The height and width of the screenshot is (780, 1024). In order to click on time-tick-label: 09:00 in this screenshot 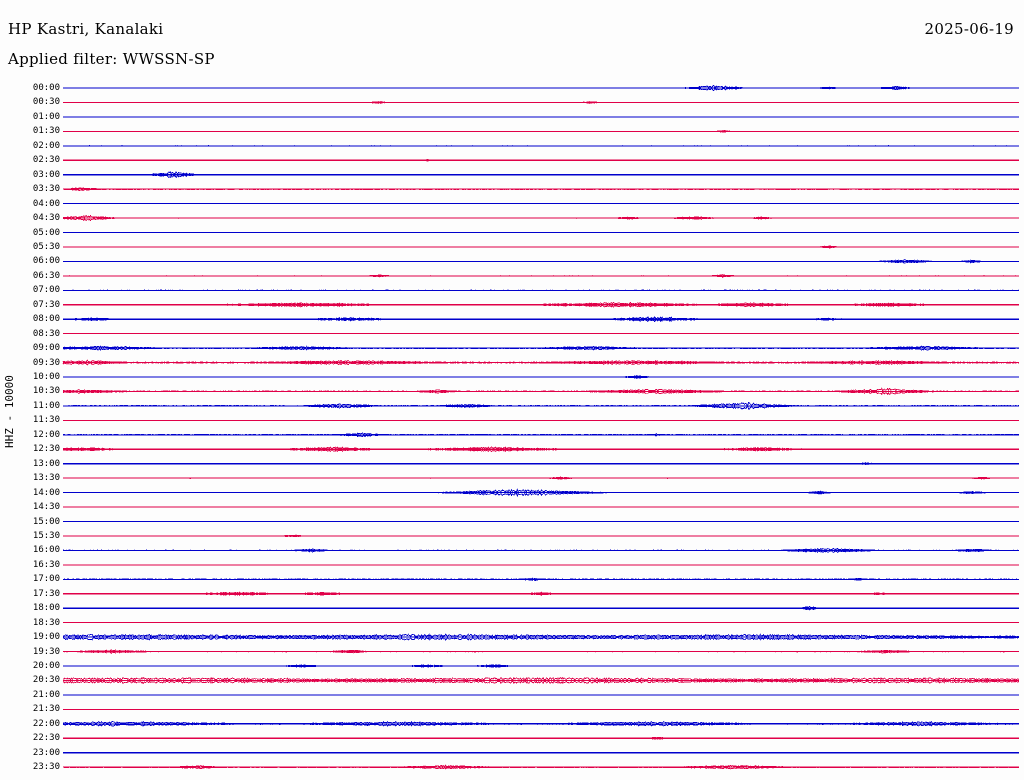, I will do `click(46, 348)`.